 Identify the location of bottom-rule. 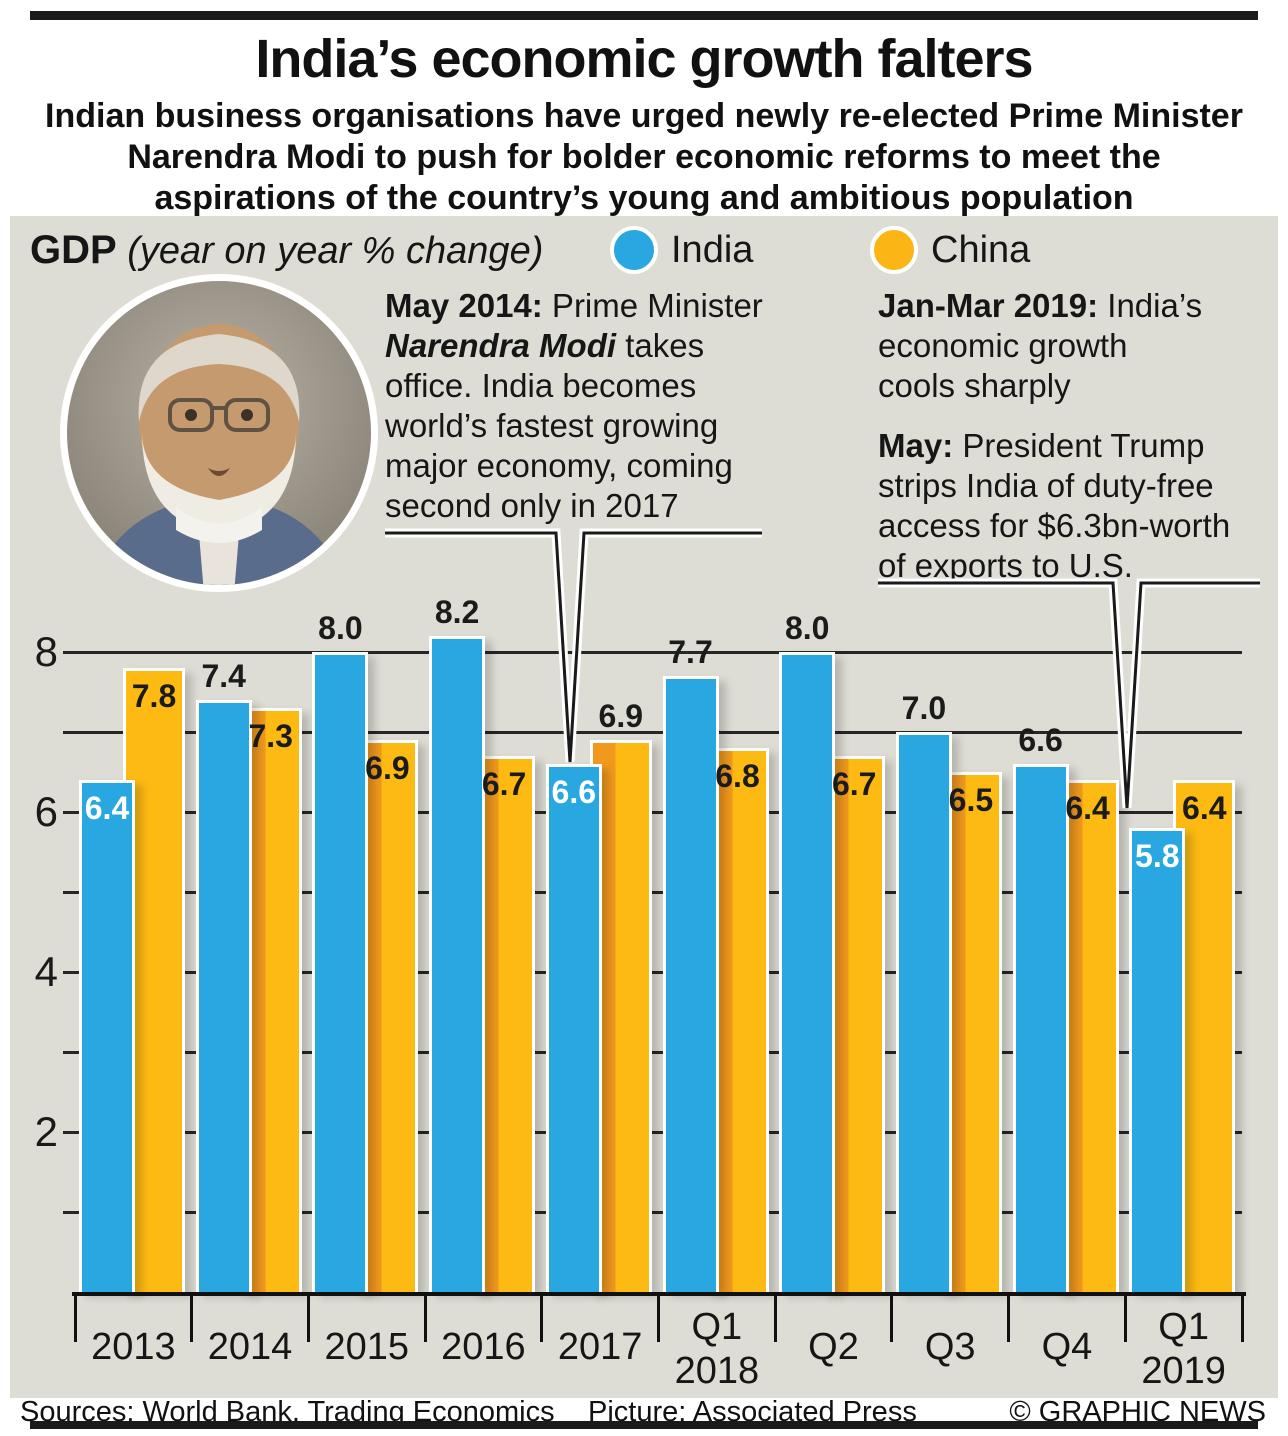
(644, 1425).